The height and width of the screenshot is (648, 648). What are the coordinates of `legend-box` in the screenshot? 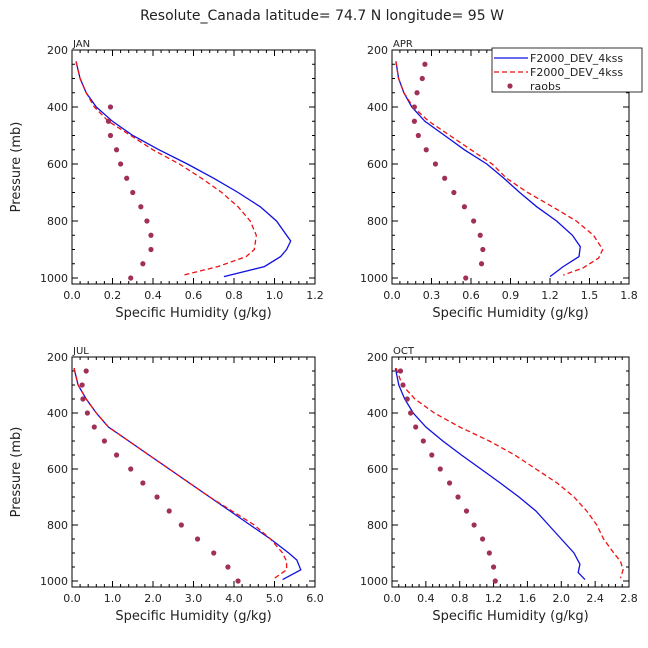 It's located at (567, 70).